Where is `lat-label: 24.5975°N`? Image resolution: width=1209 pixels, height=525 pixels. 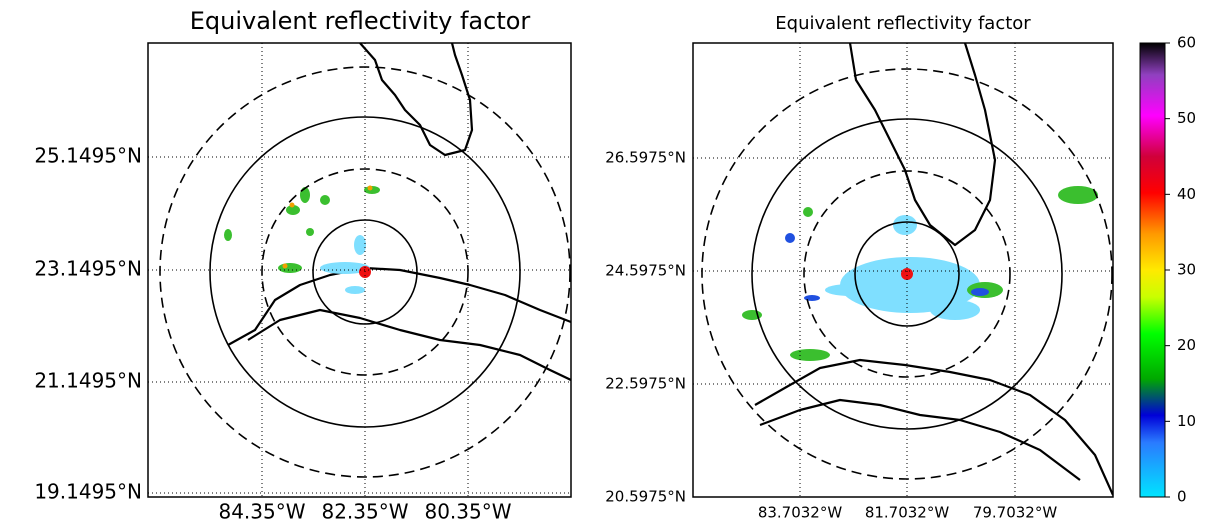 lat-label: 24.5975°N is located at coordinates (645, 271).